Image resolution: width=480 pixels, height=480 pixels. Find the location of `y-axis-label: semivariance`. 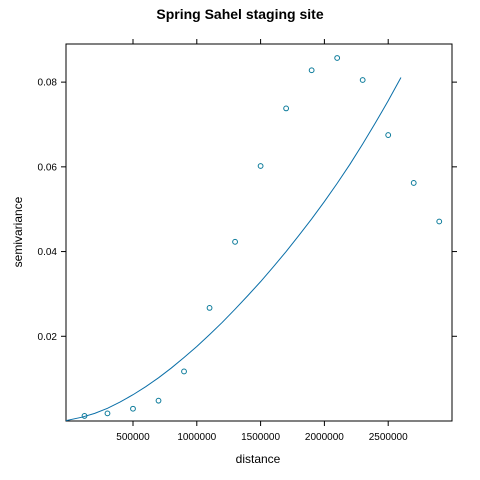

y-axis-label: semivariance is located at coordinates (18, 231).